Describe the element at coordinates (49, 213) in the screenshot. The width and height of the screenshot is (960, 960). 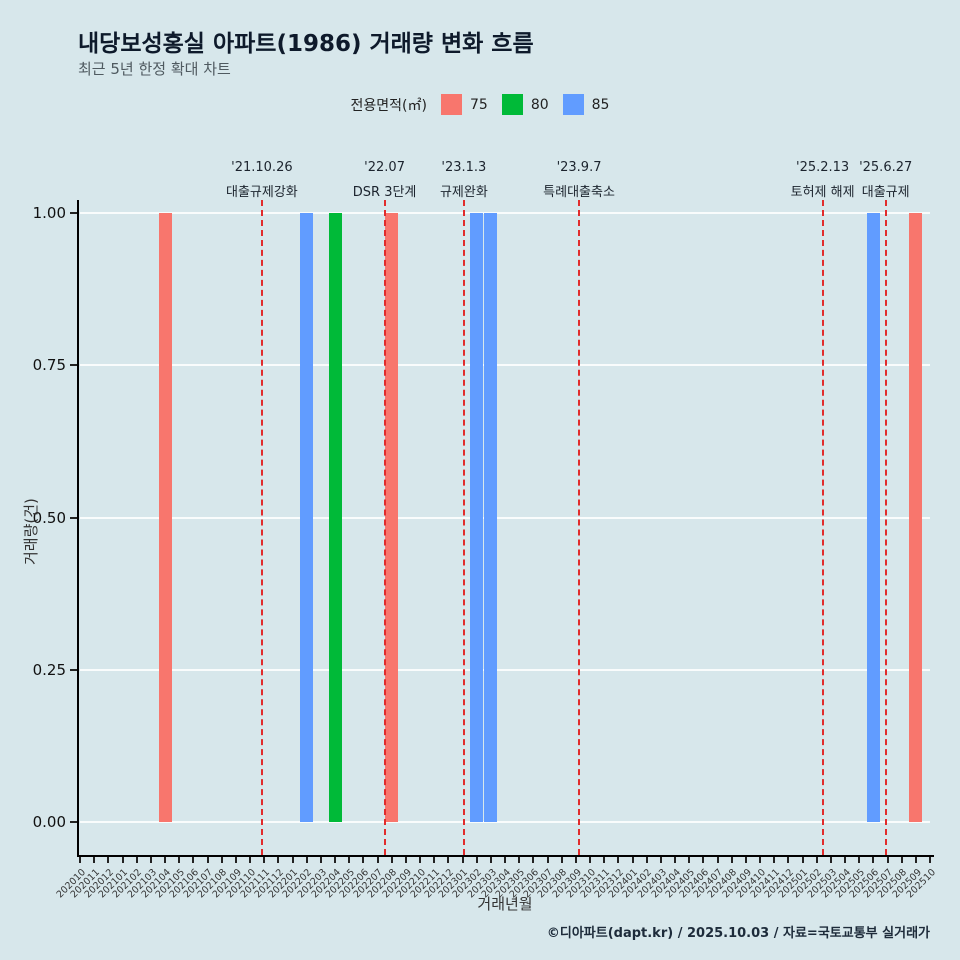
I see `y-tick-label: 1.00` at that location.